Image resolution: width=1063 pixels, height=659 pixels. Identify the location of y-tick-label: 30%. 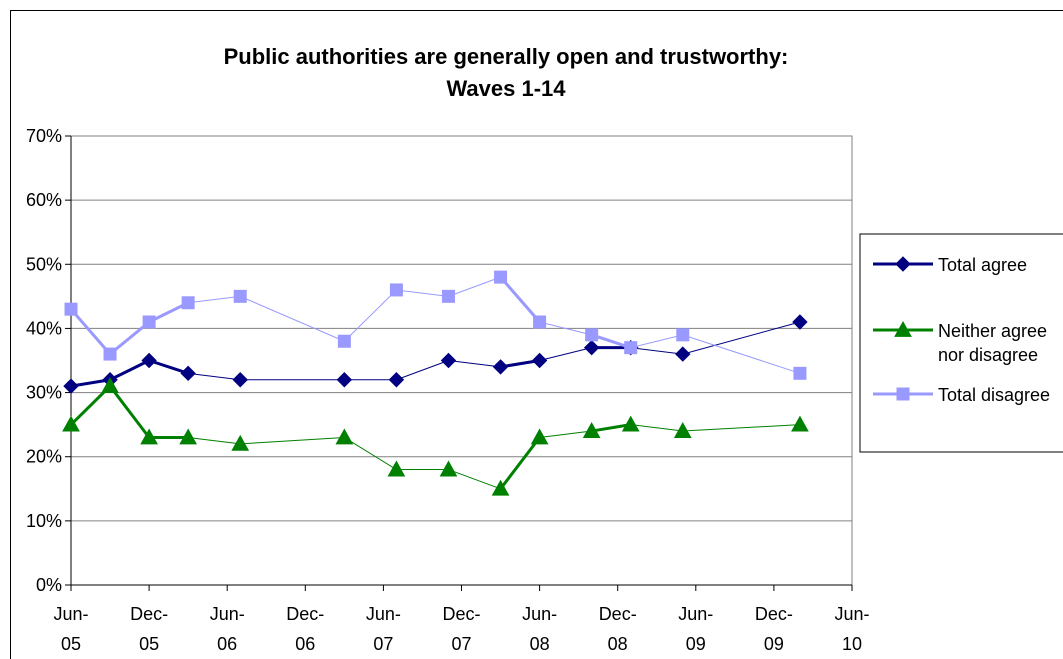
(44, 393).